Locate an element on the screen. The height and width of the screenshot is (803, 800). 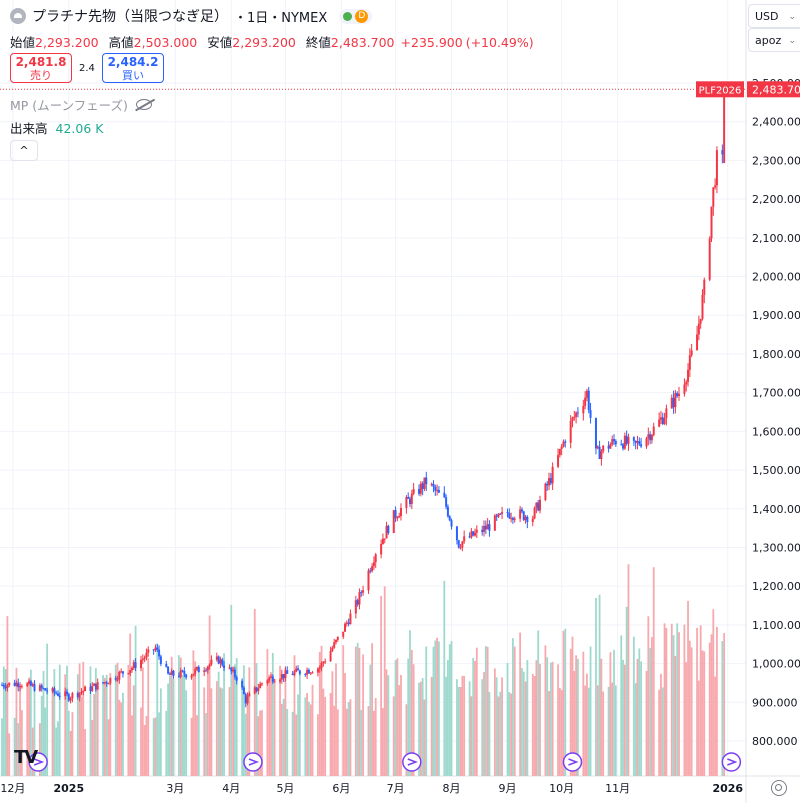
change-percent: (+10.49%) is located at coordinates (499, 42).